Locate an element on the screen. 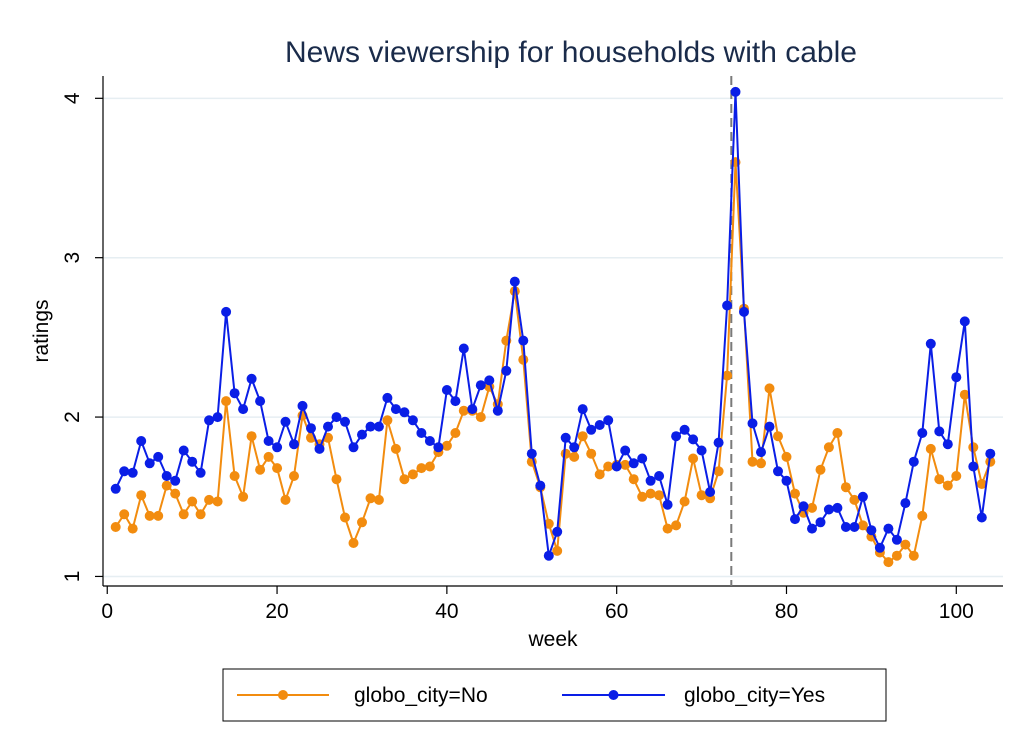 This screenshot has height=750, width=1029. legend-label: globo_city=Yes is located at coordinates (754, 695).